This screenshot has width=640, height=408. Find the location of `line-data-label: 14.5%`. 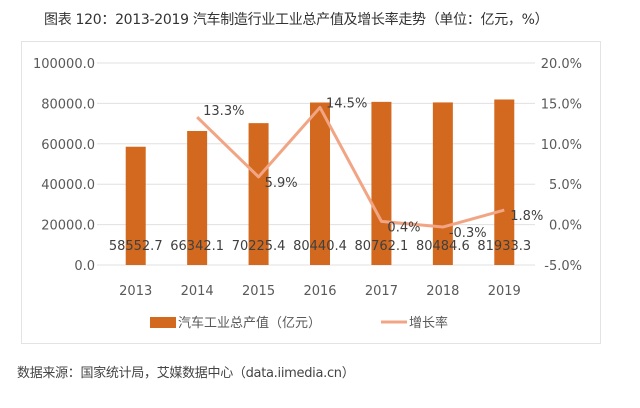

line-data-label: 14.5% is located at coordinates (346, 103).